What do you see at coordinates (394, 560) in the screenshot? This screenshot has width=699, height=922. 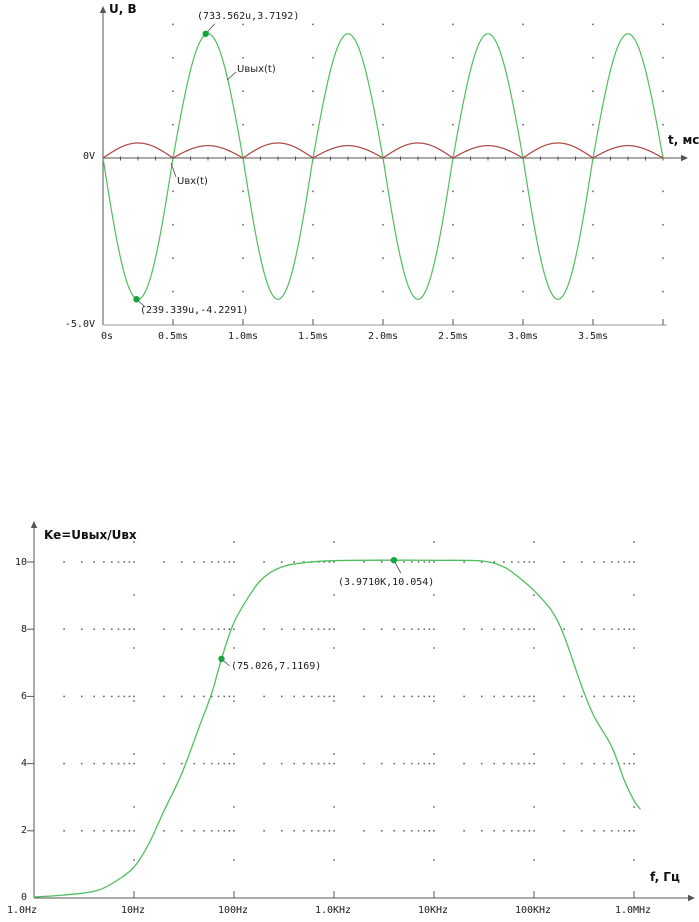 I see `cursor-marker-plateau` at bounding box center [394, 560].